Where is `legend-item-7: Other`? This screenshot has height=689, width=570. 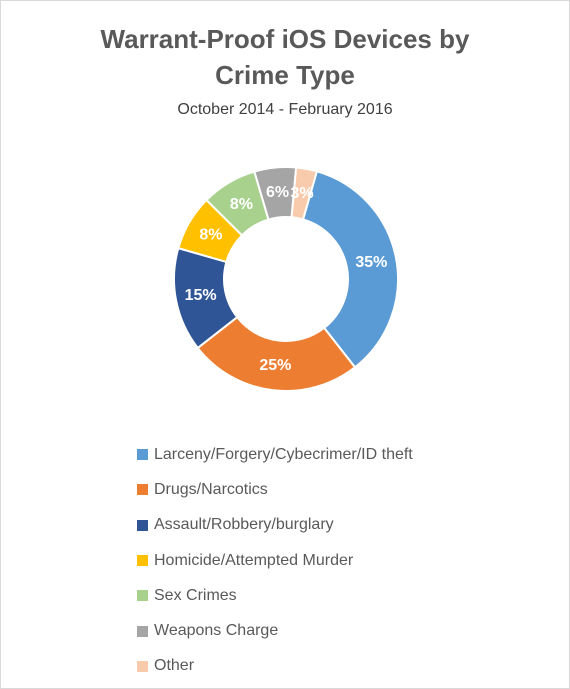
legend-item-7: Other is located at coordinates (275, 666).